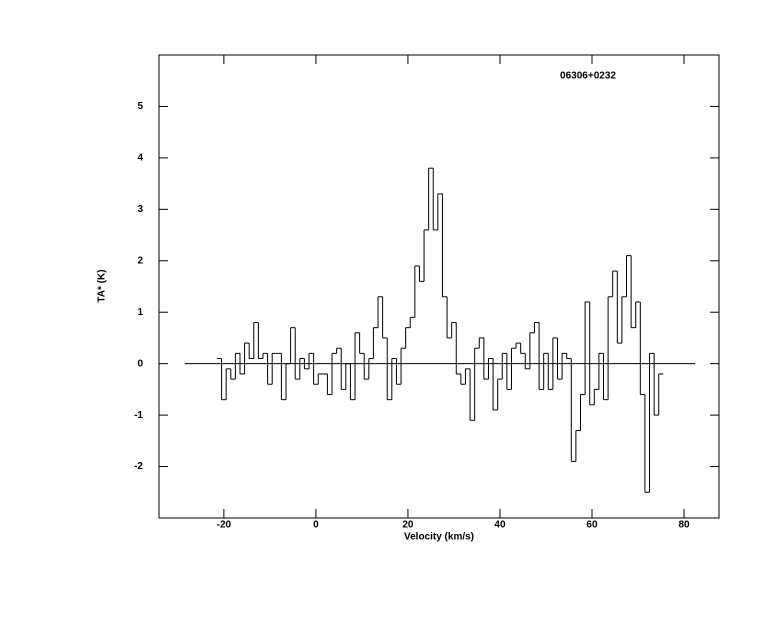 The width and height of the screenshot is (774, 617). Describe the element at coordinates (140, 363) in the screenshot. I see `y-tick-label: 0` at that location.